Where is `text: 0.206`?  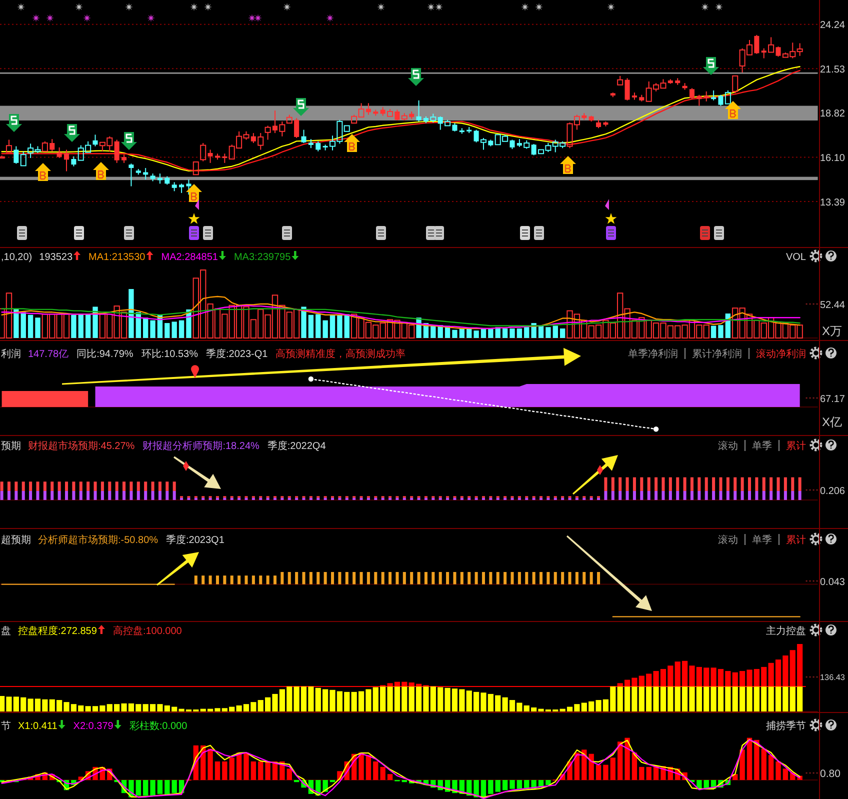 text: 0.206 is located at coordinates (833, 491).